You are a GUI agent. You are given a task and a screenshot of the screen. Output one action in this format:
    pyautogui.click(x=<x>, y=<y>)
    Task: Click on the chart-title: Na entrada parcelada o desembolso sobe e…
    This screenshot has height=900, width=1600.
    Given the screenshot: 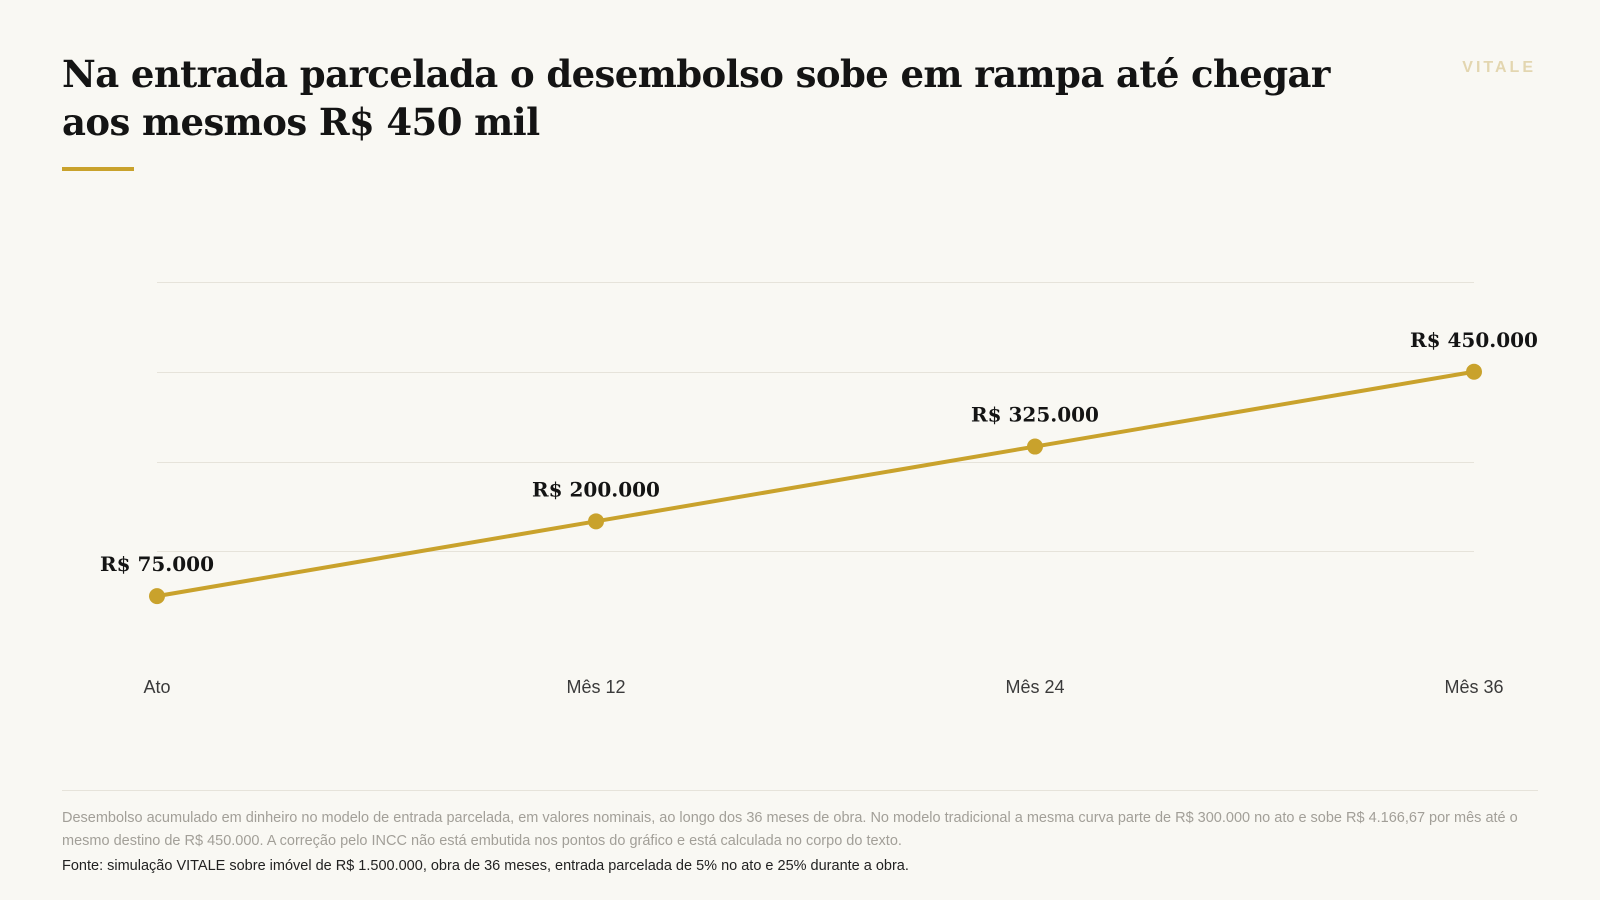 What is the action you would take?
    pyautogui.click(x=696, y=98)
    